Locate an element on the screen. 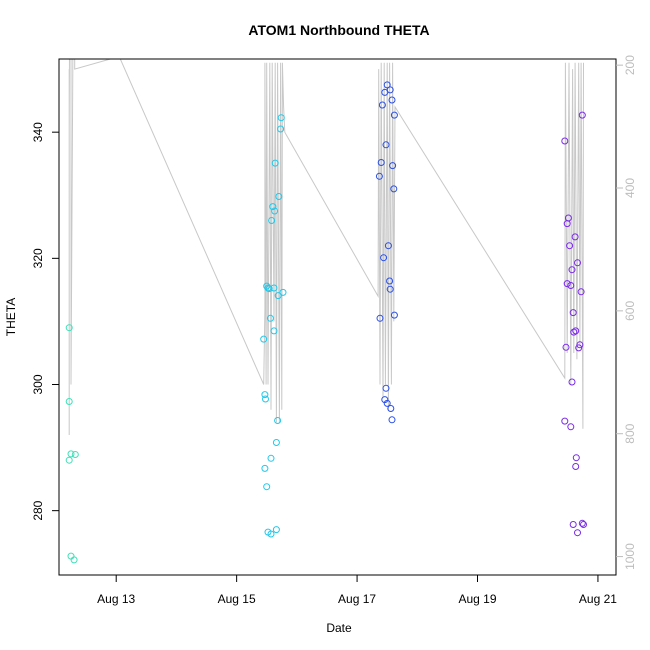  chart-title: ATOM1 Northbound THETA is located at coordinates (338, 30).